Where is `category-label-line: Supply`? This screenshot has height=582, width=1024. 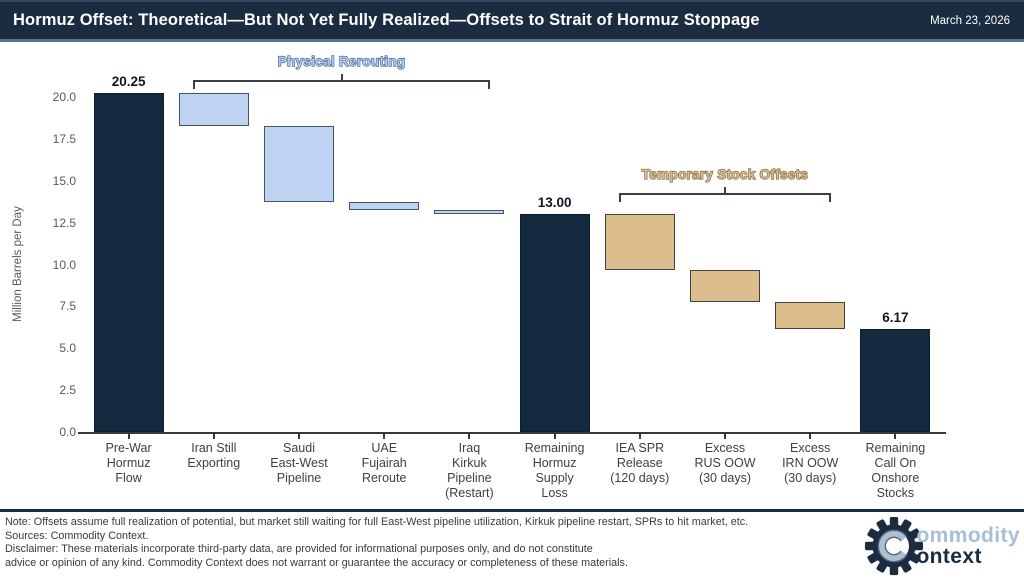
category-label-line: Supply is located at coordinates (554, 478).